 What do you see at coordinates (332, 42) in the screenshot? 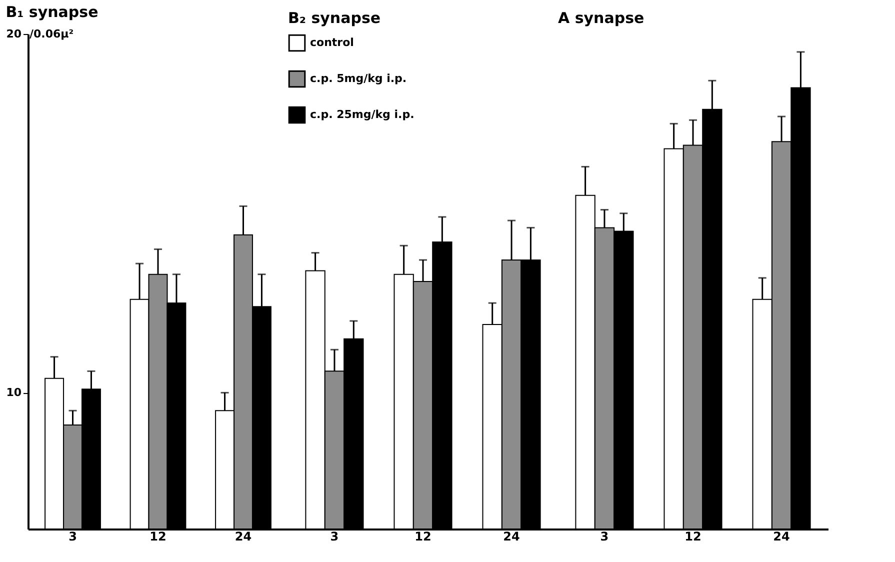
I see `legend-label: control` at bounding box center [332, 42].